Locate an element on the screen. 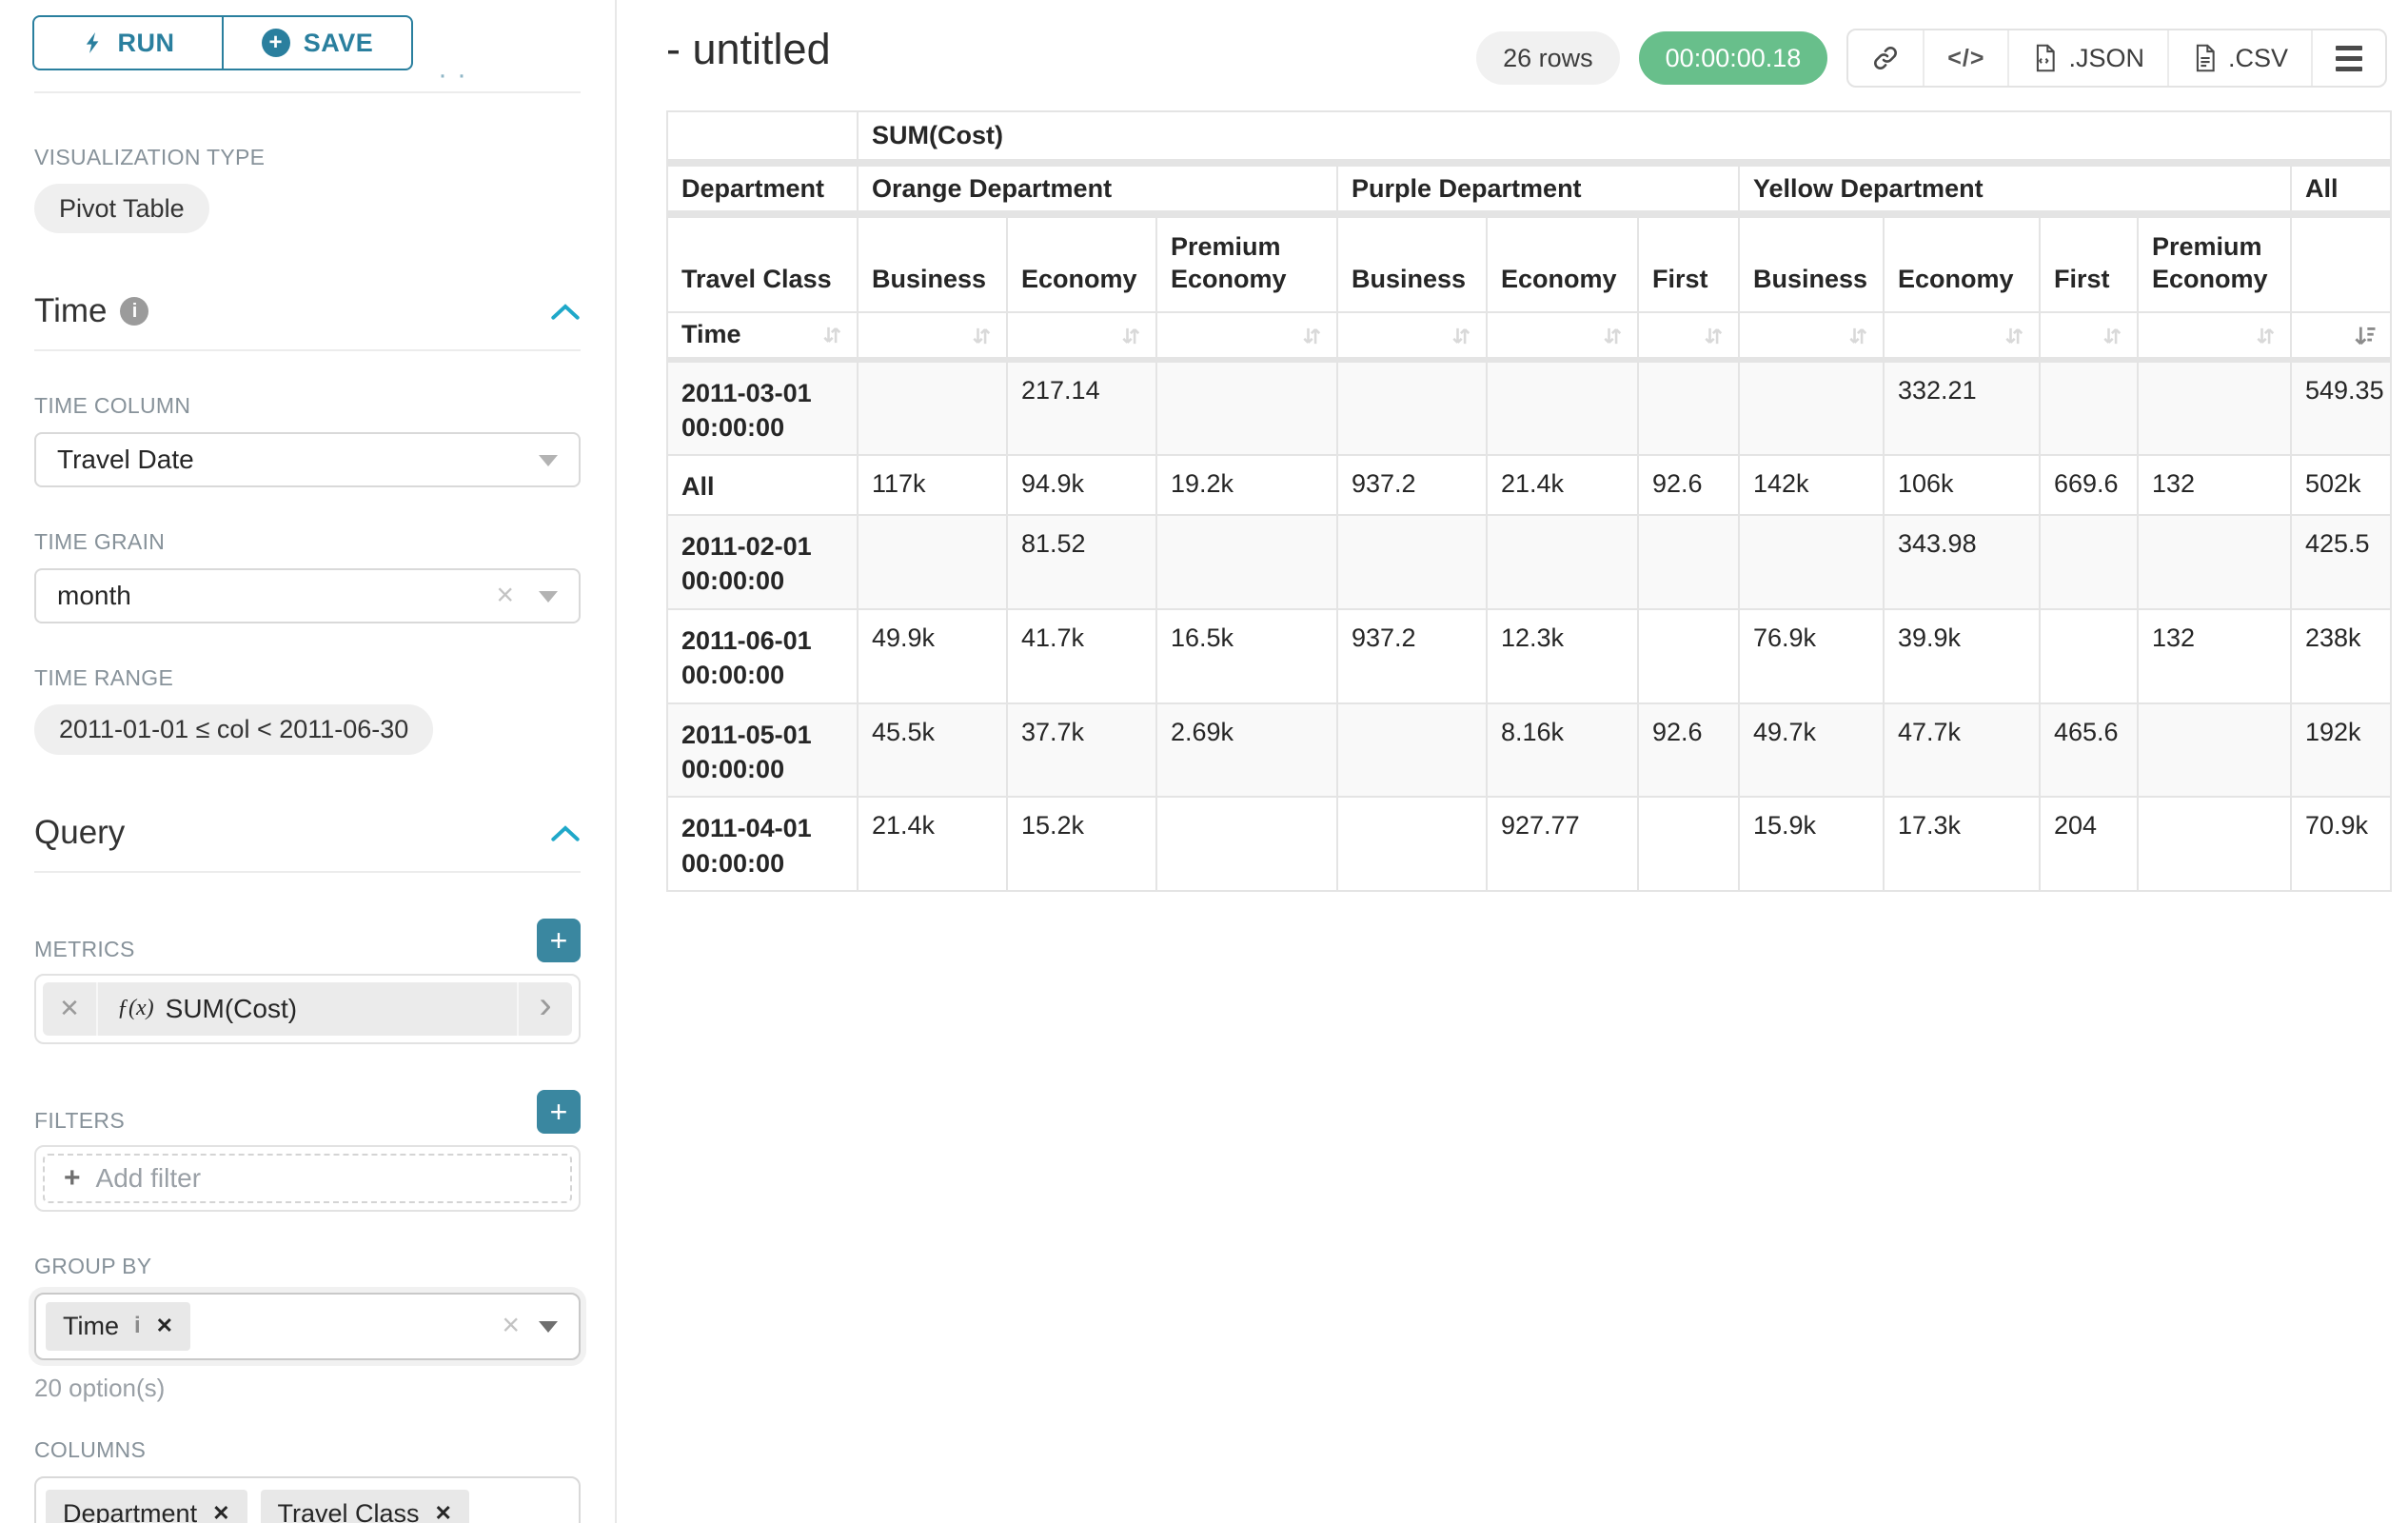 The image size is (2408, 1523). time-range-label: TIME RANGE is located at coordinates (104, 678).